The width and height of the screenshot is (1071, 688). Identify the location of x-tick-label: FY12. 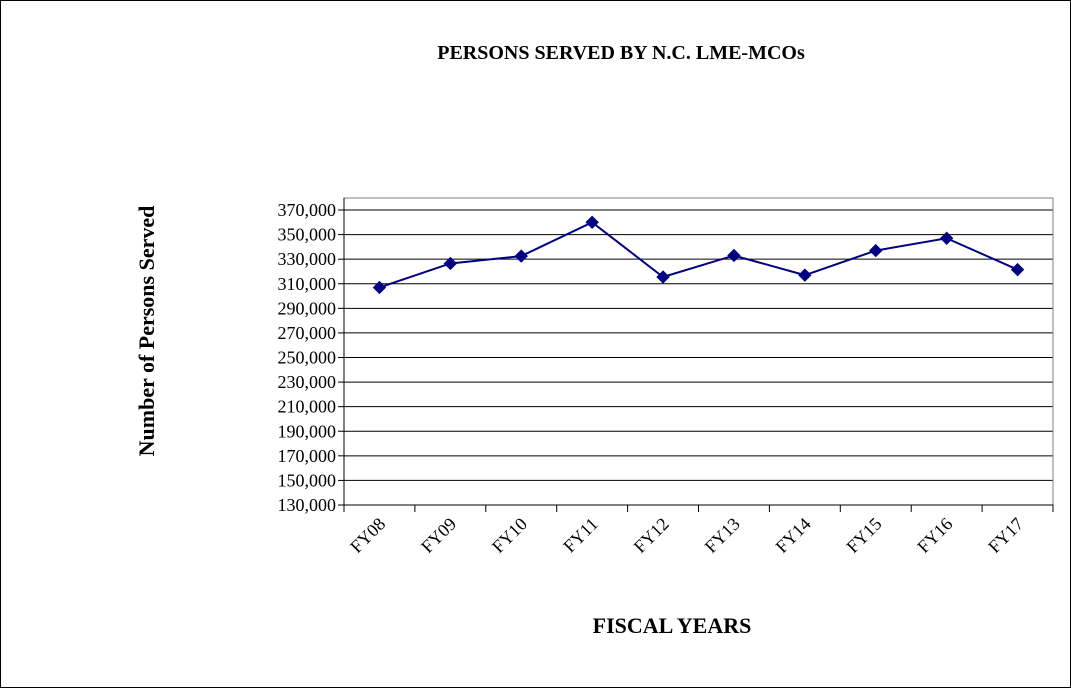
(651, 535).